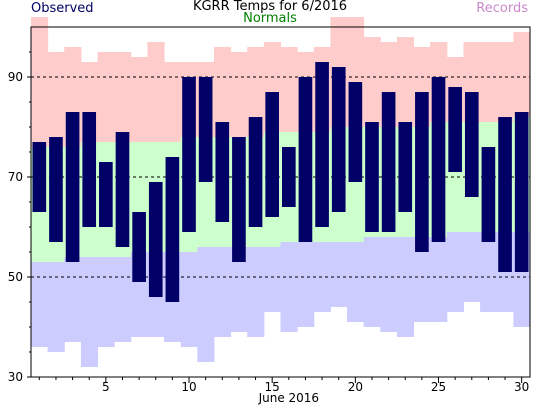 This screenshot has height=406, width=540. Describe the element at coordinates (106, 387) in the screenshot. I see `x-tick-label-5: 5` at that location.